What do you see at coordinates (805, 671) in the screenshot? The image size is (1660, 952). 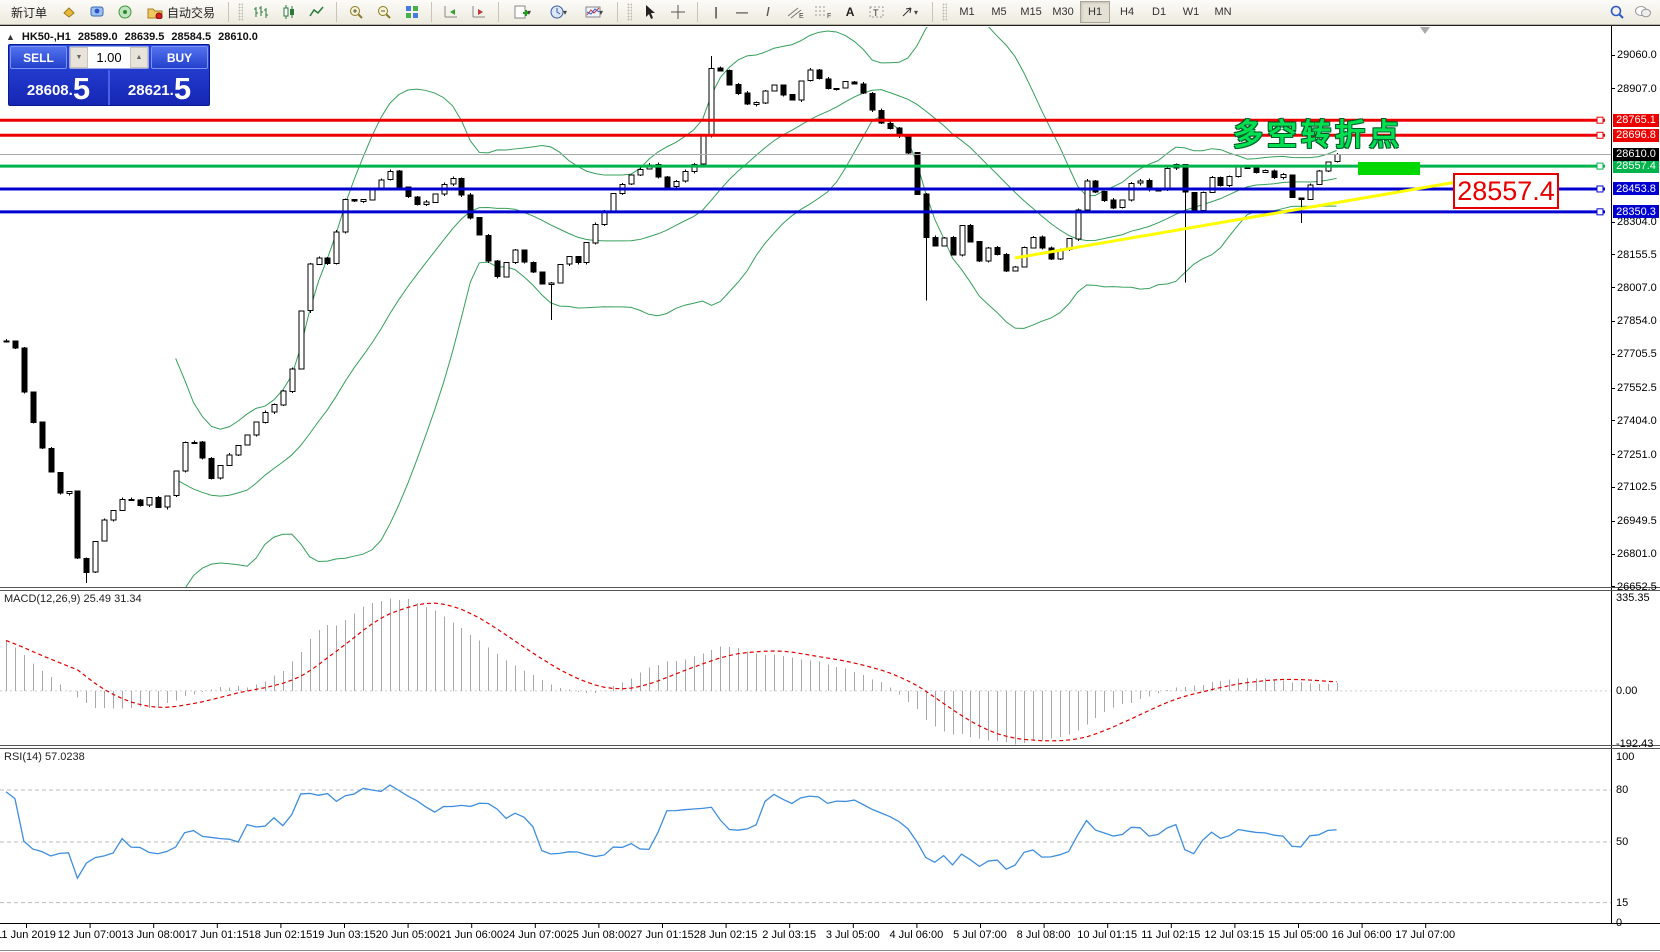 I see `macd-plot` at bounding box center [805, 671].